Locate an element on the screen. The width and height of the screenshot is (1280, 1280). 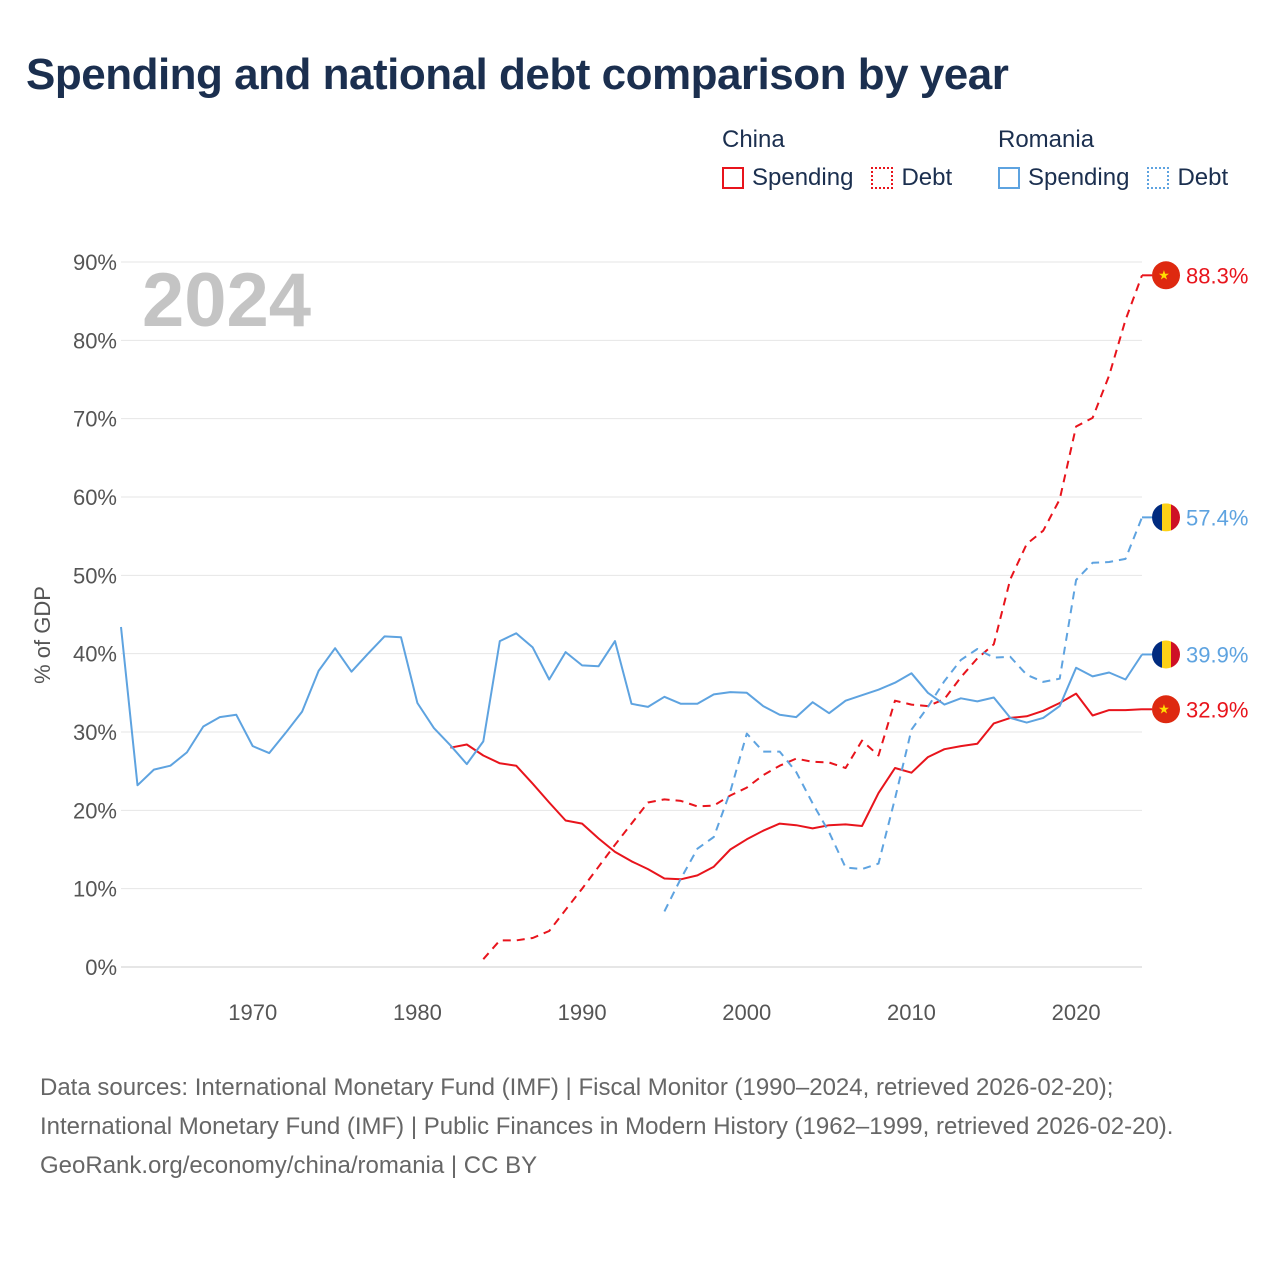
legend-china-debt: Debt is located at coordinates (911, 178).